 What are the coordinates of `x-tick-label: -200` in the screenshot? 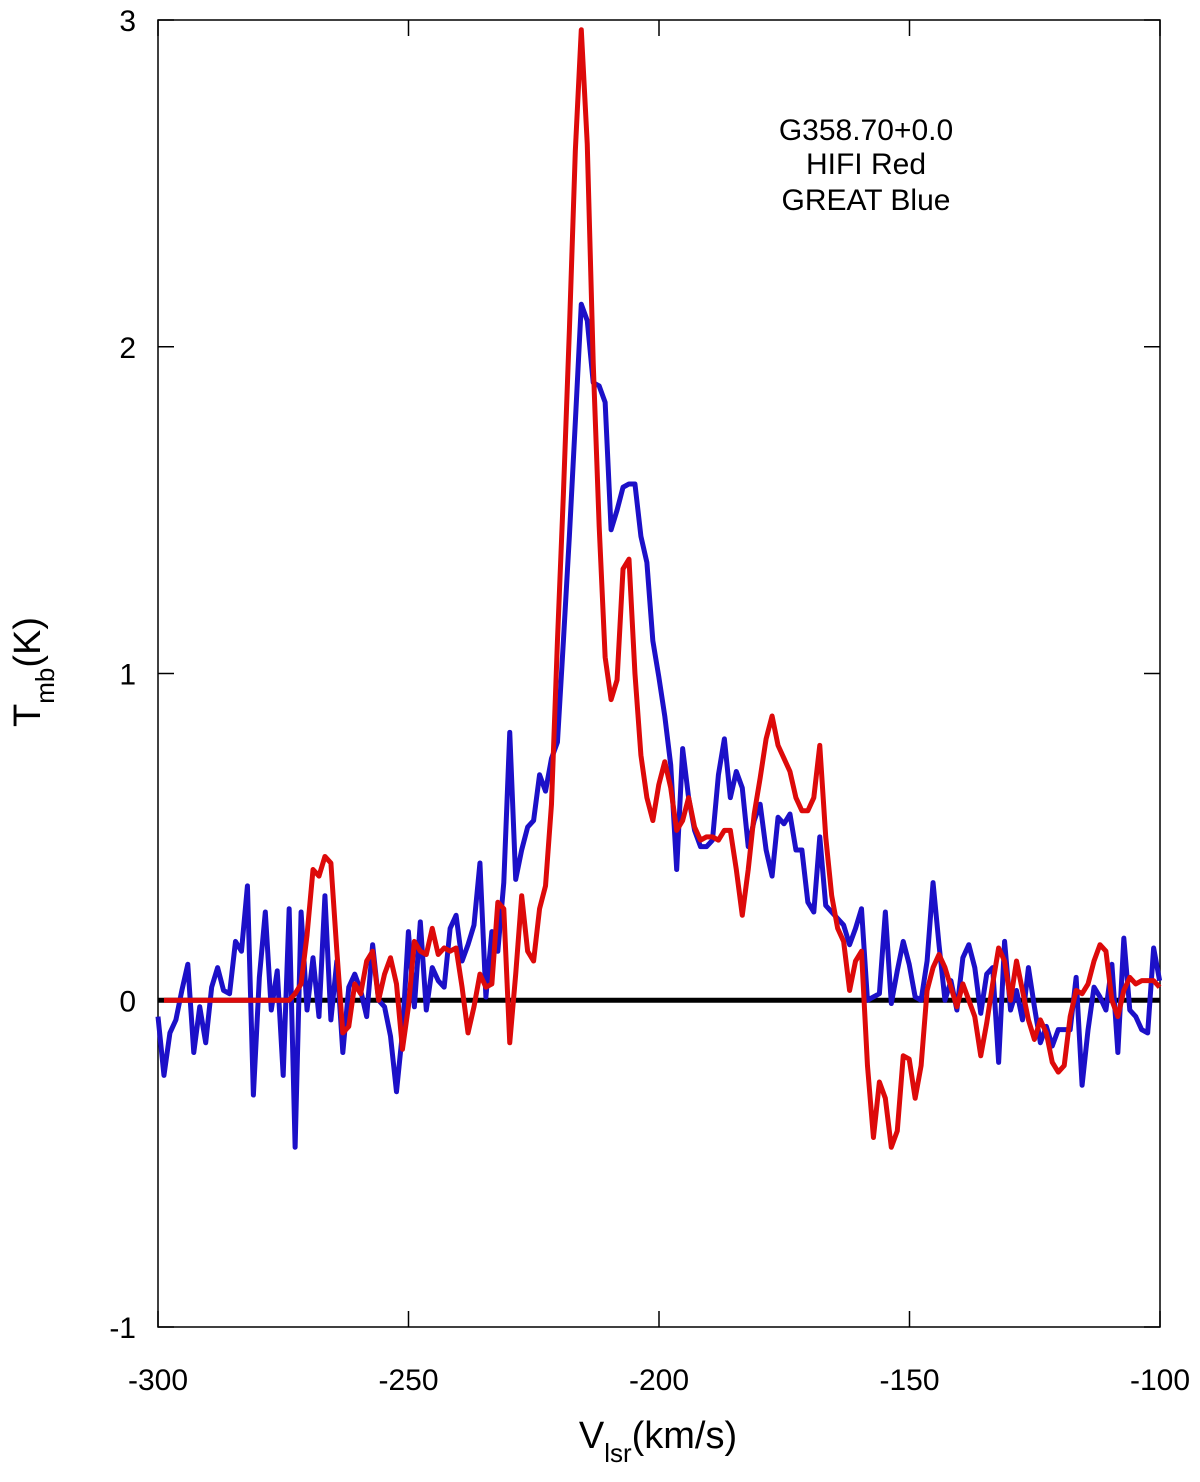 It's located at (659, 1380).